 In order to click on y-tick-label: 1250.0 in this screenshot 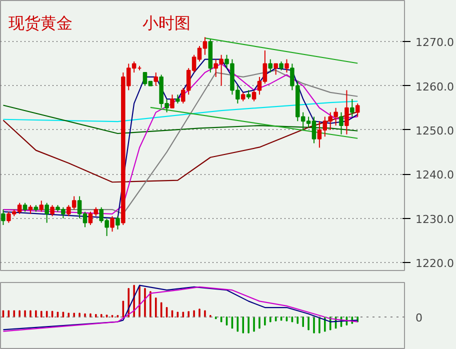, I will do `click(435, 131)`.